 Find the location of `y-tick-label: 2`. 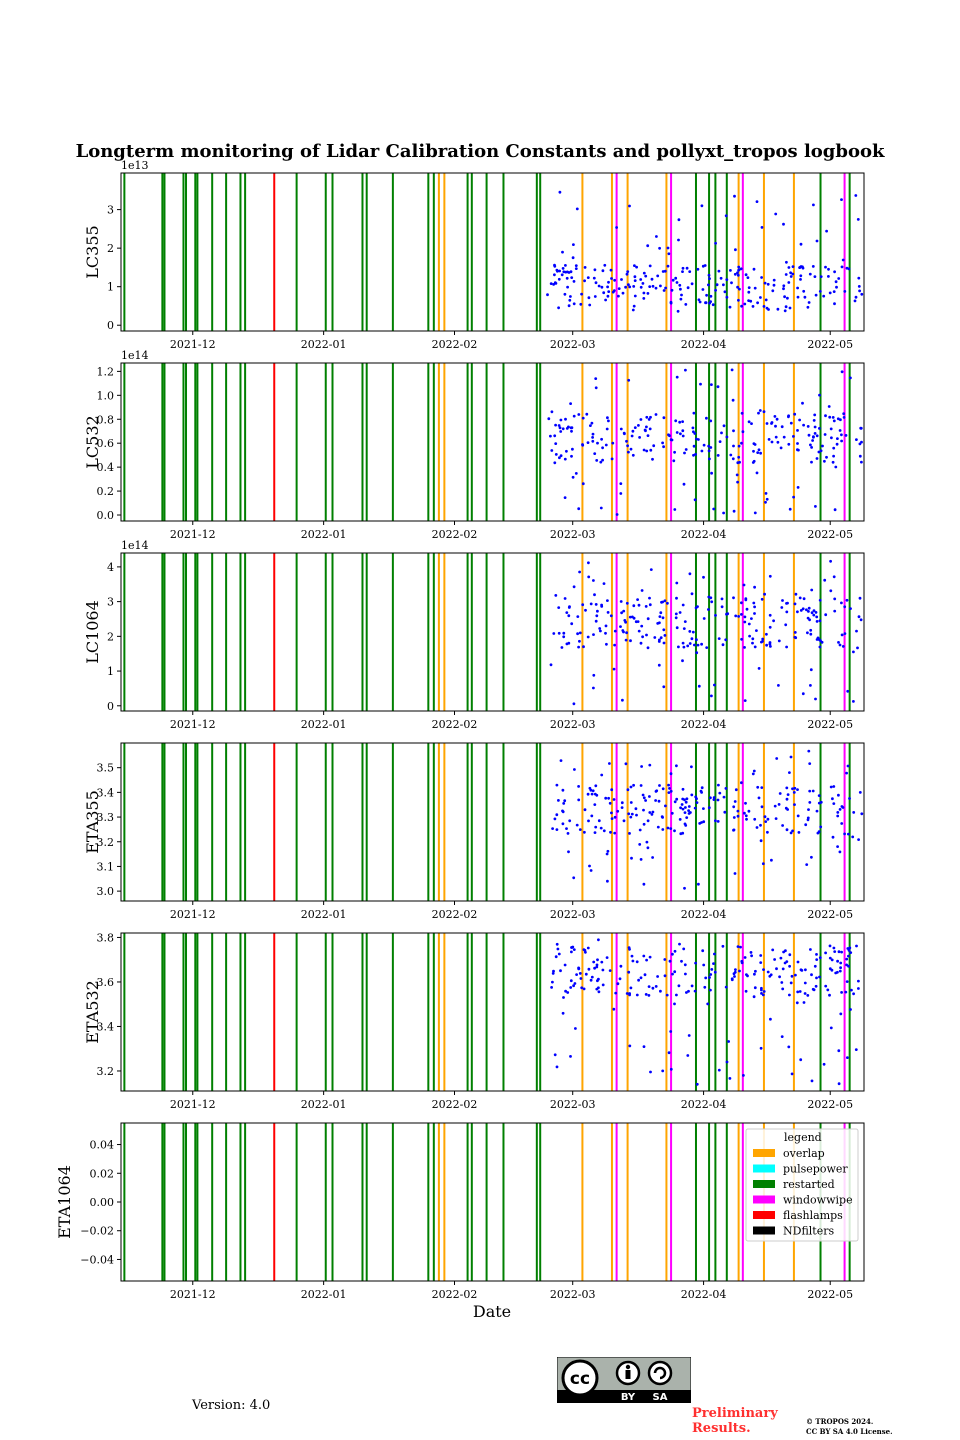

y-tick-label: 2 is located at coordinates (110, 636).